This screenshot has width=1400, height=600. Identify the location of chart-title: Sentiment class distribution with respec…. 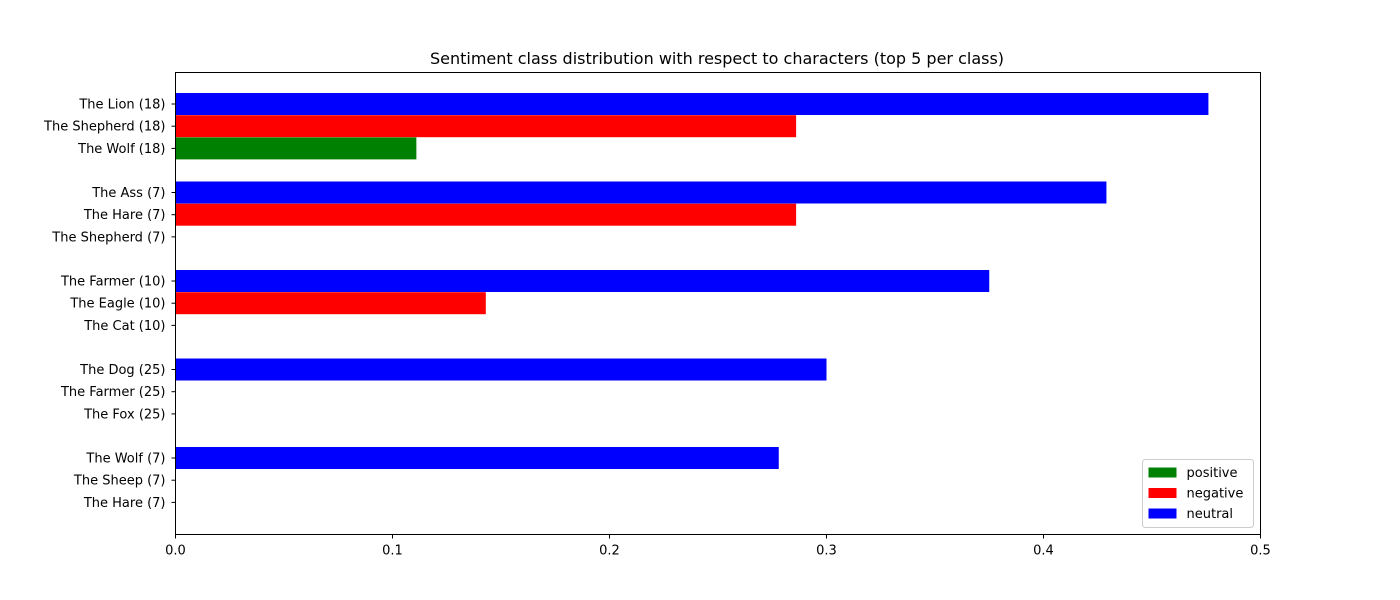
(717, 58).